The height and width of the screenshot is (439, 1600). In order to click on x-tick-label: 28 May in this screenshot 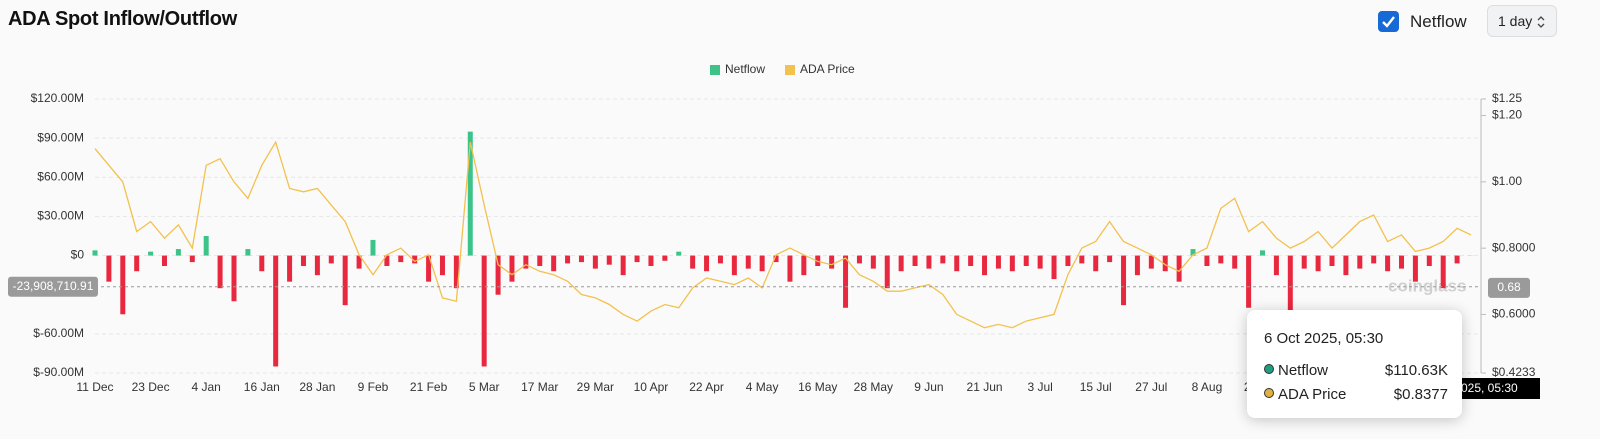, I will do `click(873, 387)`.